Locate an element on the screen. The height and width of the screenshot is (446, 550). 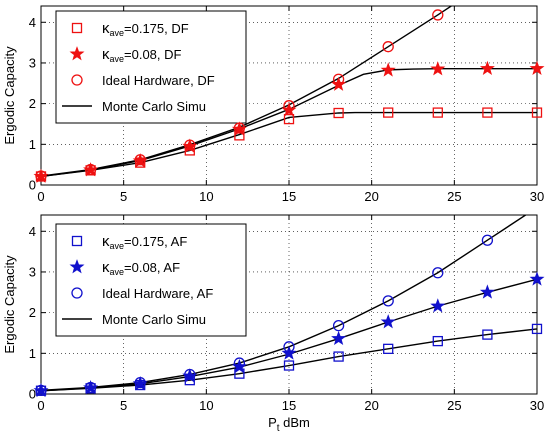
legend-label: κave=0.175, AF is located at coordinates (144, 242).